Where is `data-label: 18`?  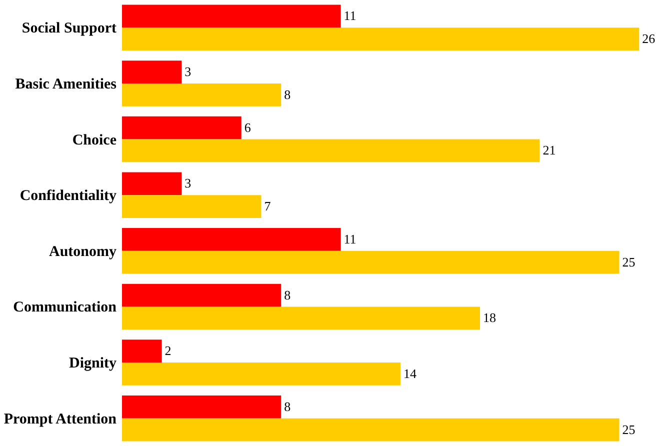 data-label: 18 is located at coordinates (489, 318).